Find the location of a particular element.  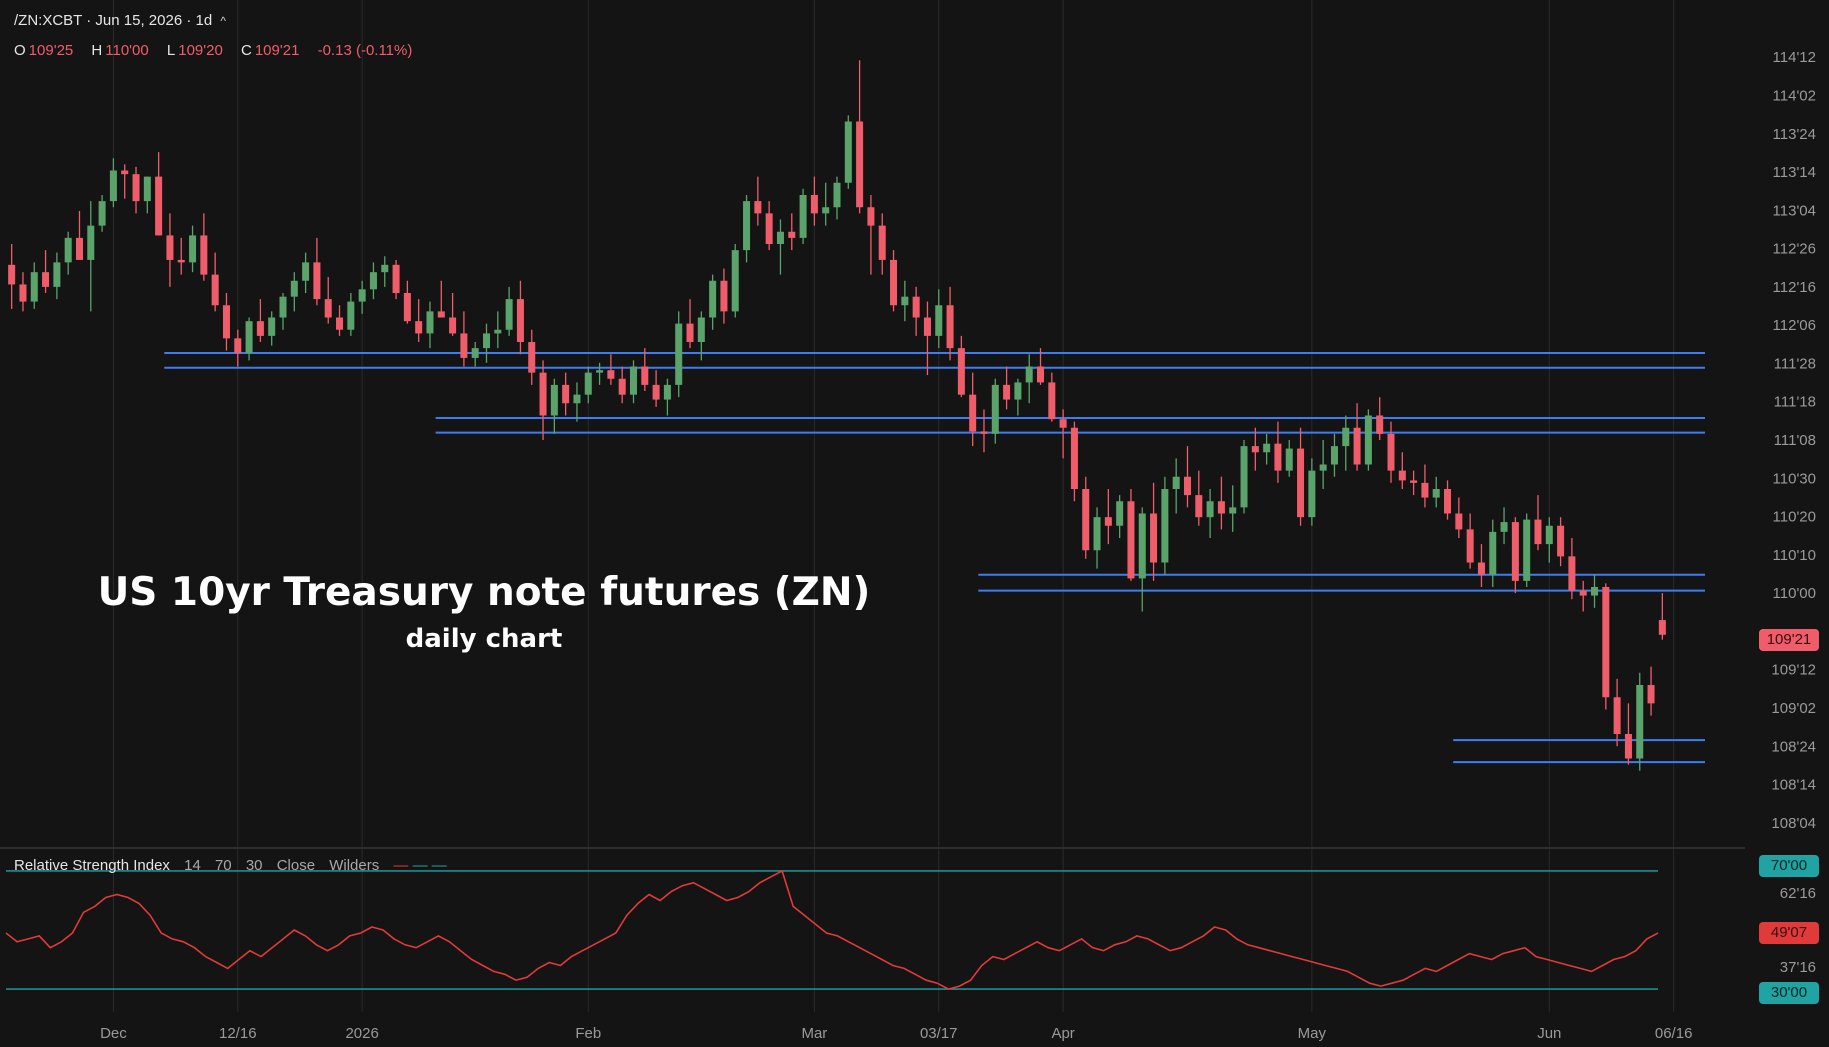

price-tick-label: 110'00 is located at coordinates (1794, 593).